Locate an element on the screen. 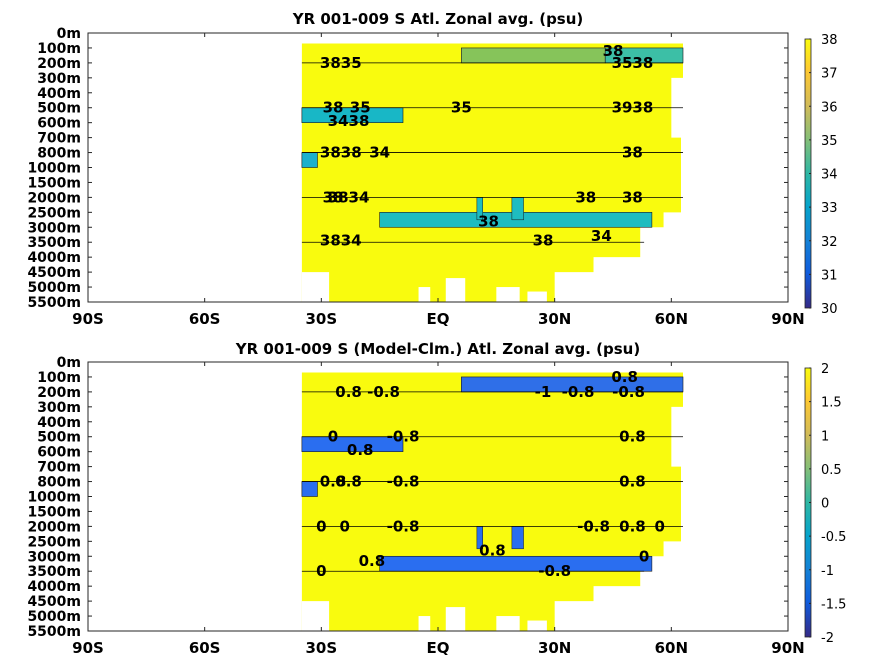 Image resolution: width=875 pixels, height=656 pixels. colorbar-tick-label: 1 is located at coordinates (825, 436).